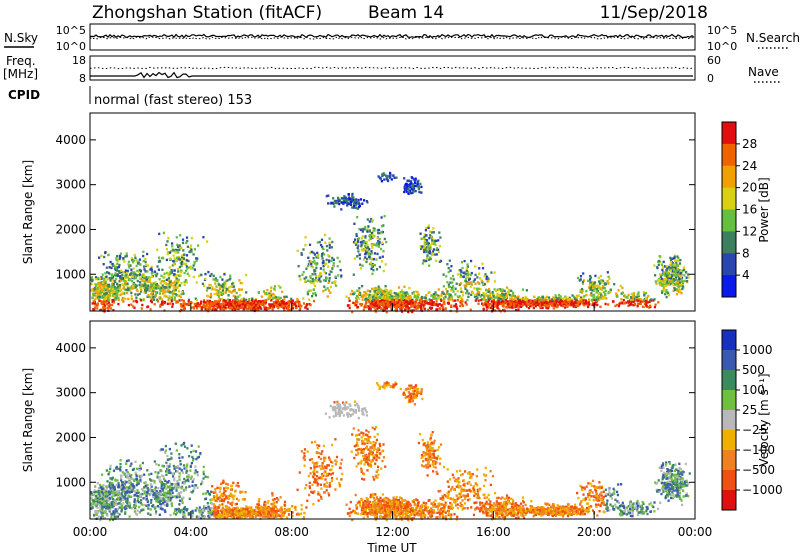  What do you see at coordinates (746, 253) in the screenshot?
I see `colorbar-tick-label: 8` at bounding box center [746, 253].